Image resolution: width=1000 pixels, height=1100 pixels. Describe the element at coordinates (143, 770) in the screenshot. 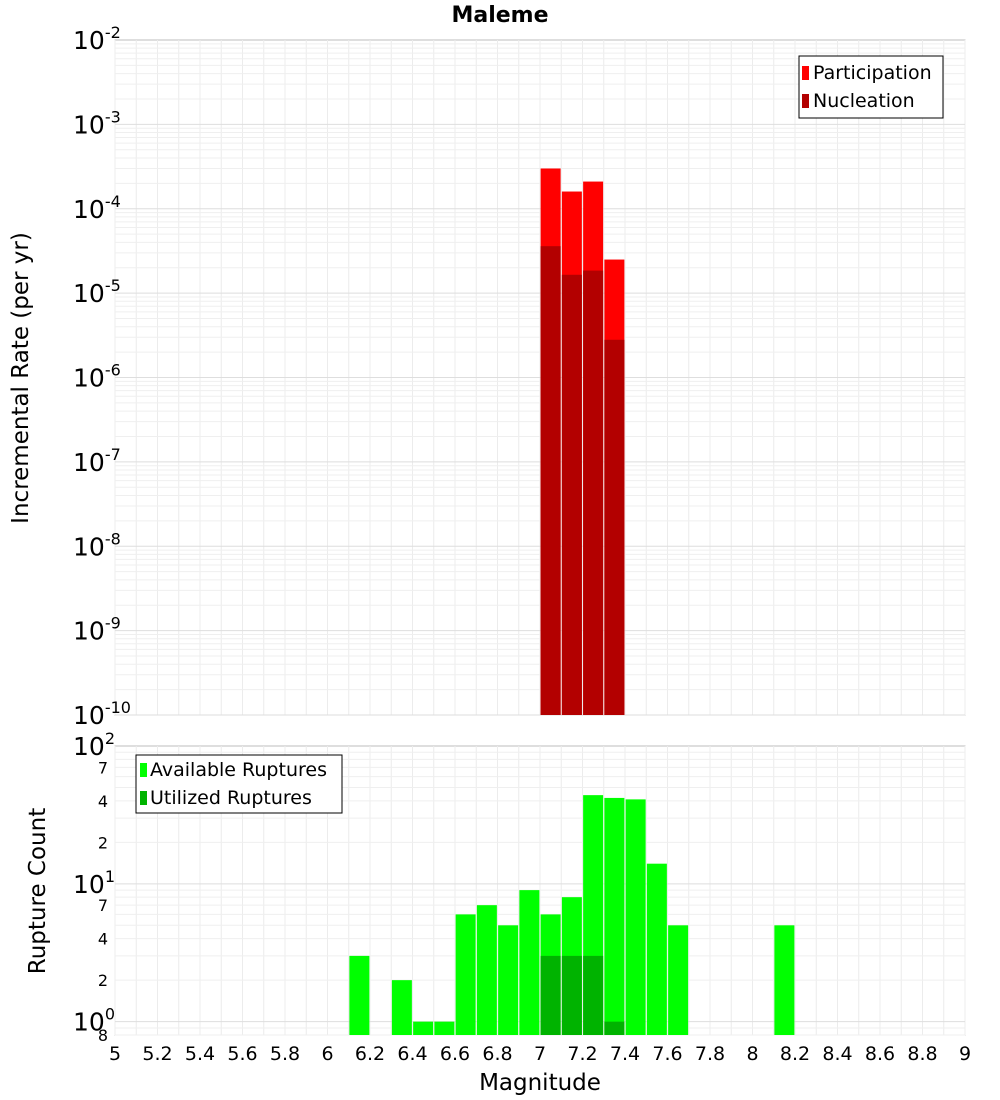

I see `legend-swatch-available` at that location.